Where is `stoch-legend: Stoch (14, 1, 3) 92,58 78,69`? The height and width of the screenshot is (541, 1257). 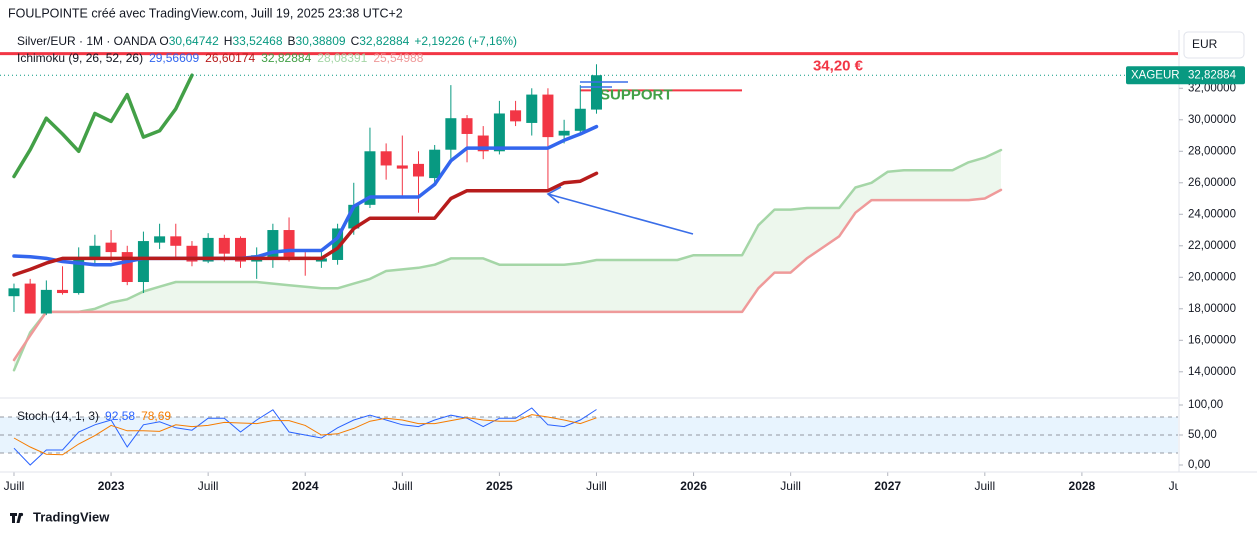 stoch-legend: Stoch (14, 1, 3) 92,58 78,69 is located at coordinates (94, 416).